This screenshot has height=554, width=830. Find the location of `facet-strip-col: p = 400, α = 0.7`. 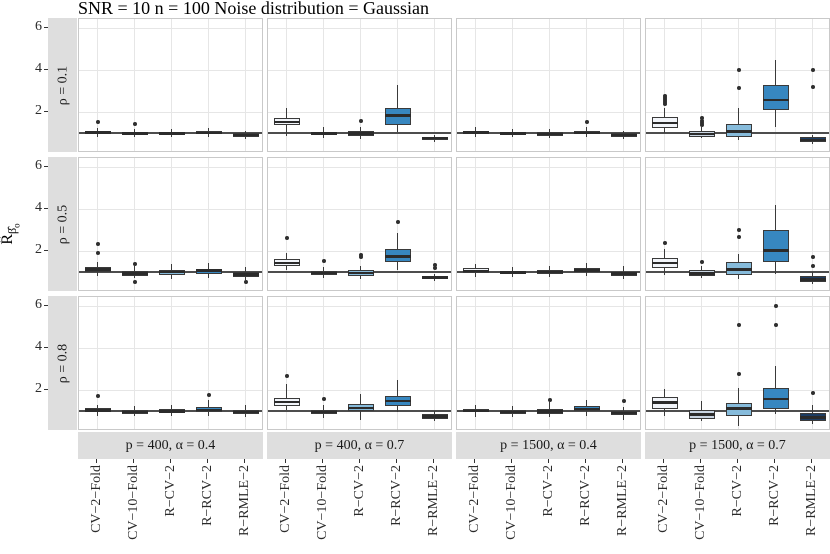

facet-strip-col: p = 400, α = 0.7 is located at coordinates (359, 445).